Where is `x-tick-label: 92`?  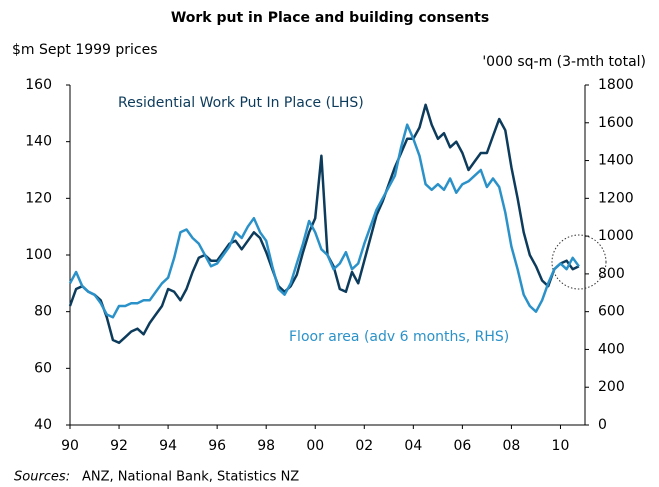
x-tick-label: 92 is located at coordinates (119, 446).